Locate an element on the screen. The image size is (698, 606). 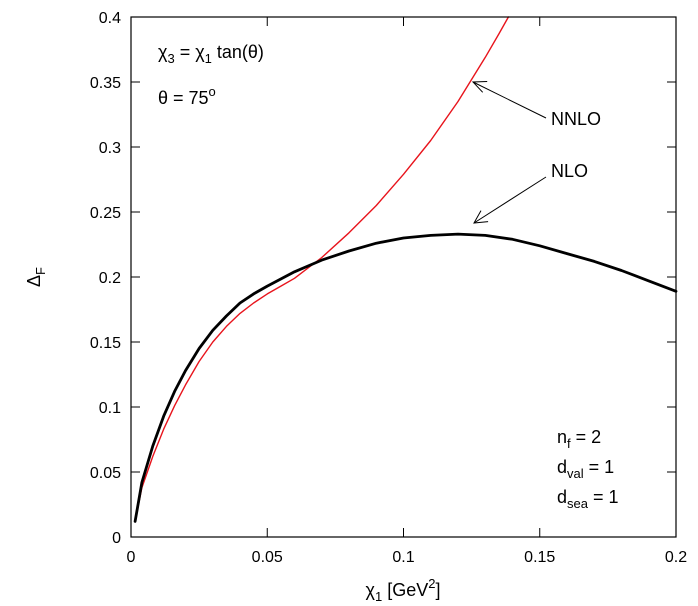
formula-annotation: χ3 = χ1 tan(θ) is located at coordinates (211, 54).